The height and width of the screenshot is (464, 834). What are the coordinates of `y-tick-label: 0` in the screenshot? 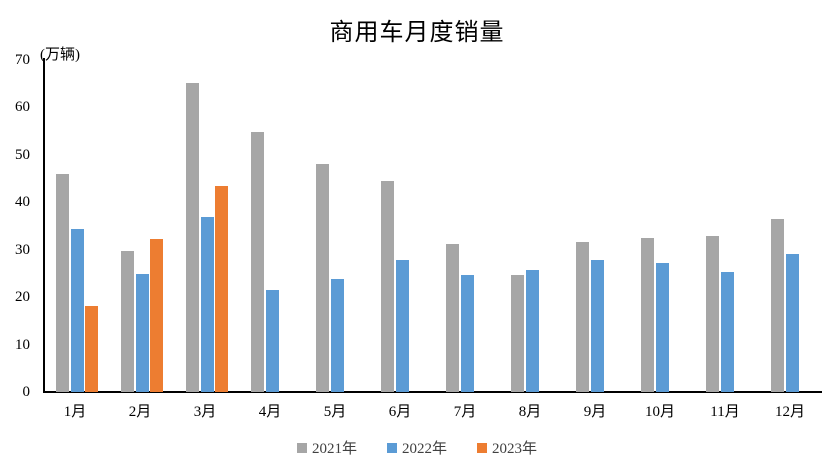 It's located at (26, 392).